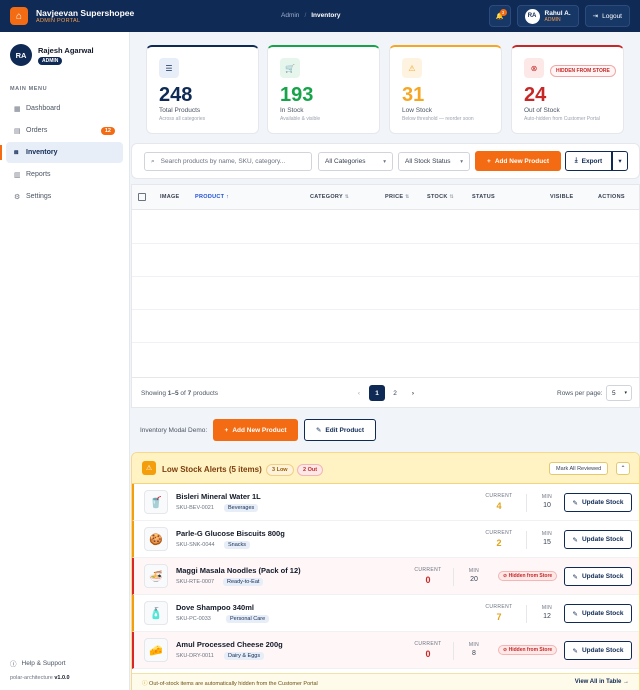 The image size is (640, 690). I want to click on col-stock: STOCK ⇅, so click(440, 197).